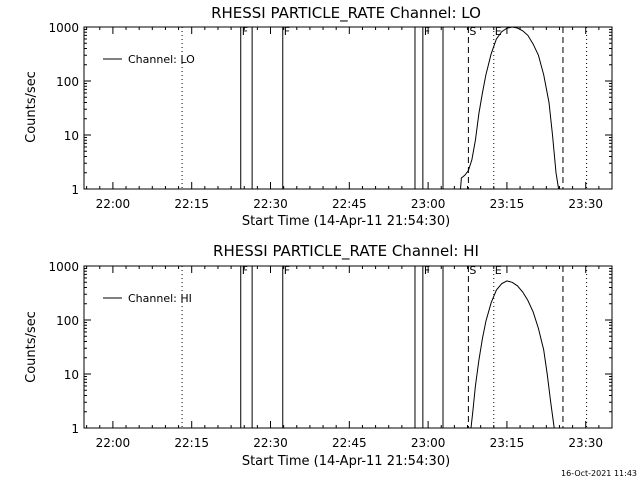 The image size is (640, 480). Describe the element at coordinates (346, 13) in the screenshot. I see `lo-panel-title: RHESSI PARTICLE_RATE Channel: LO` at that location.